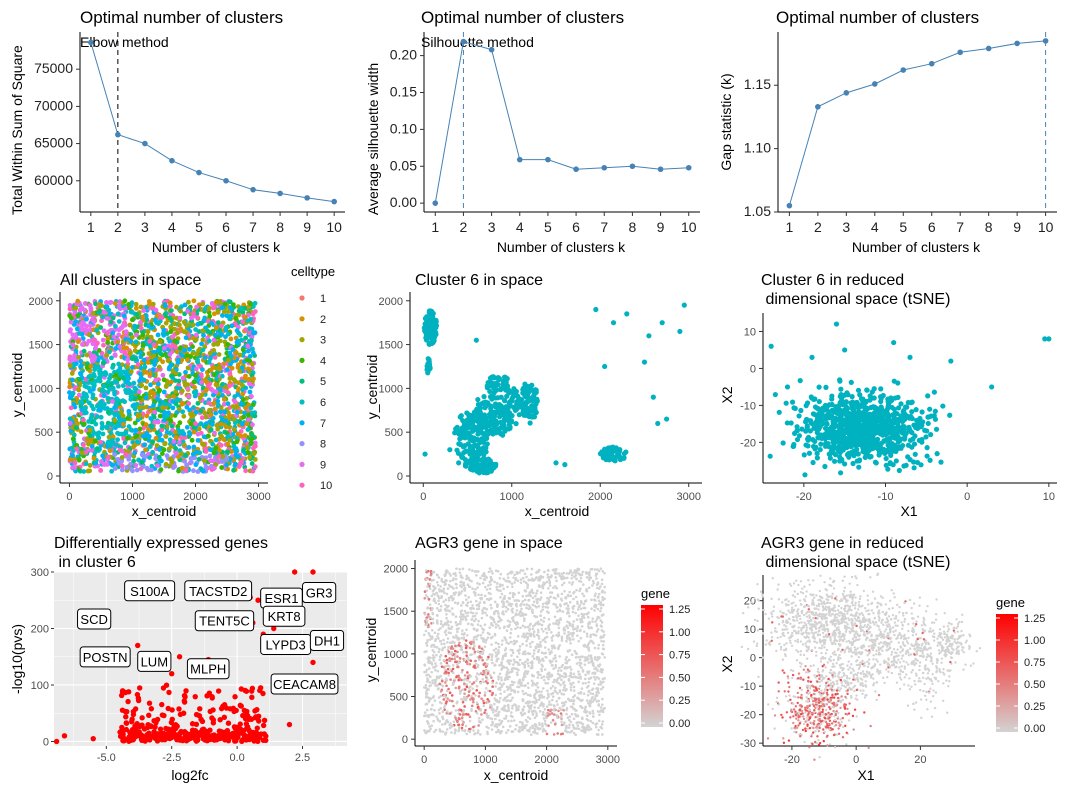 The height and width of the screenshot is (789, 1066). Describe the element at coordinates (105, 657) in the screenshot. I see `gene-label-text: POSTN` at that location.